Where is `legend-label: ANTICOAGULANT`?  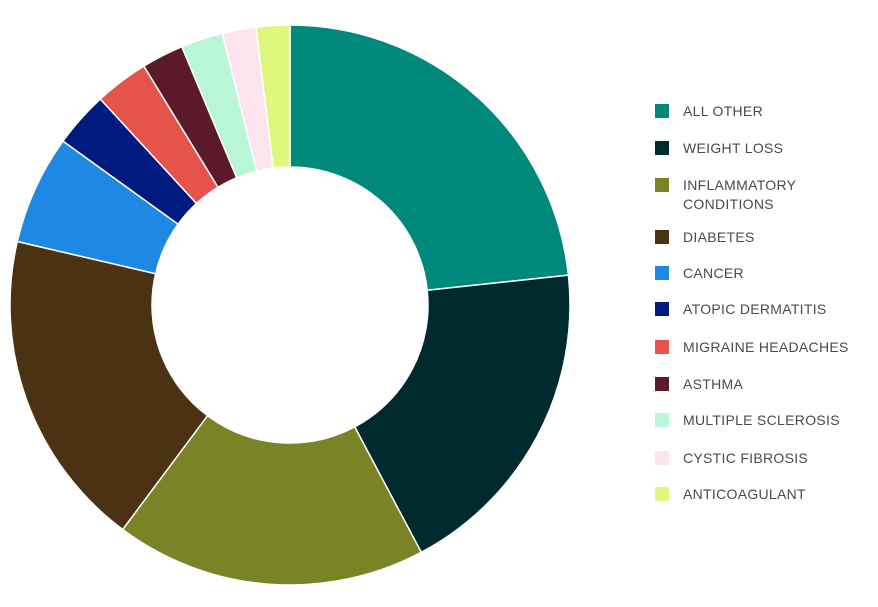 legend-label: ANTICOAGULANT is located at coordinates (744, 494).